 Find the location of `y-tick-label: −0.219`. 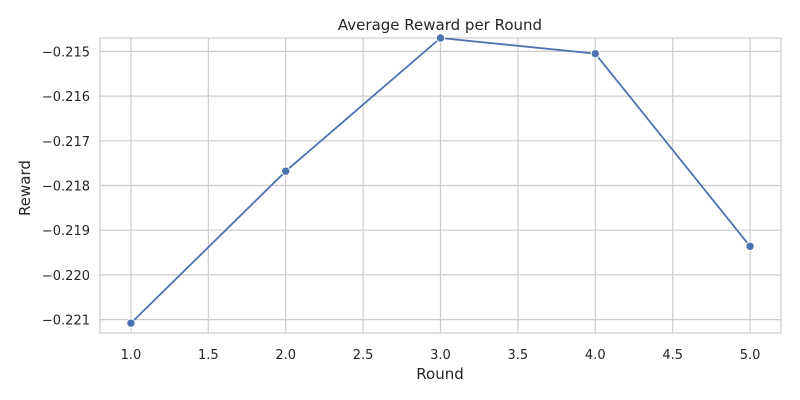

y-tick-label: −0.219 is located at coordinates (66, 231).